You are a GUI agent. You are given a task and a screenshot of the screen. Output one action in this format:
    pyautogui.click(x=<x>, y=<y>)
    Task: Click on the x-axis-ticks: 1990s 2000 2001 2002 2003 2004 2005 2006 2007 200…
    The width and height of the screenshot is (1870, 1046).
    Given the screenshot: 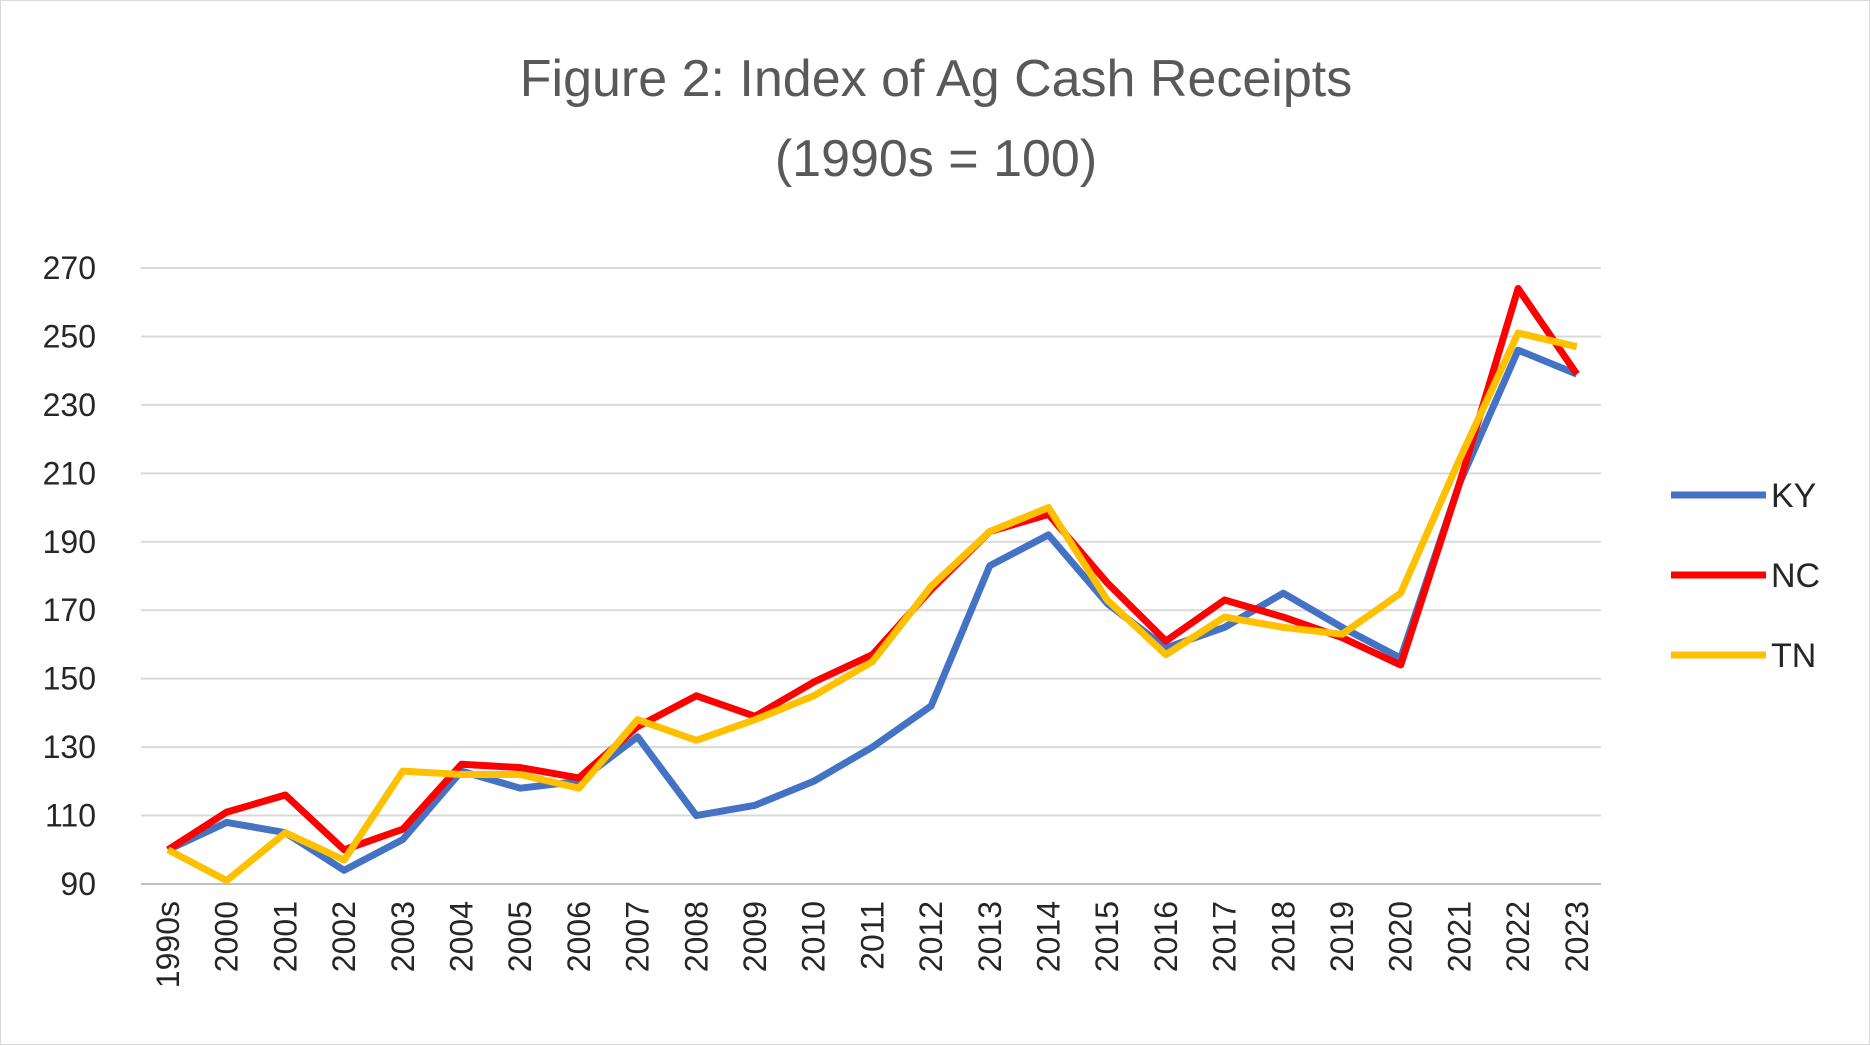 What is the action you would take?
    pyautogui.click(x=872, y=944)
    